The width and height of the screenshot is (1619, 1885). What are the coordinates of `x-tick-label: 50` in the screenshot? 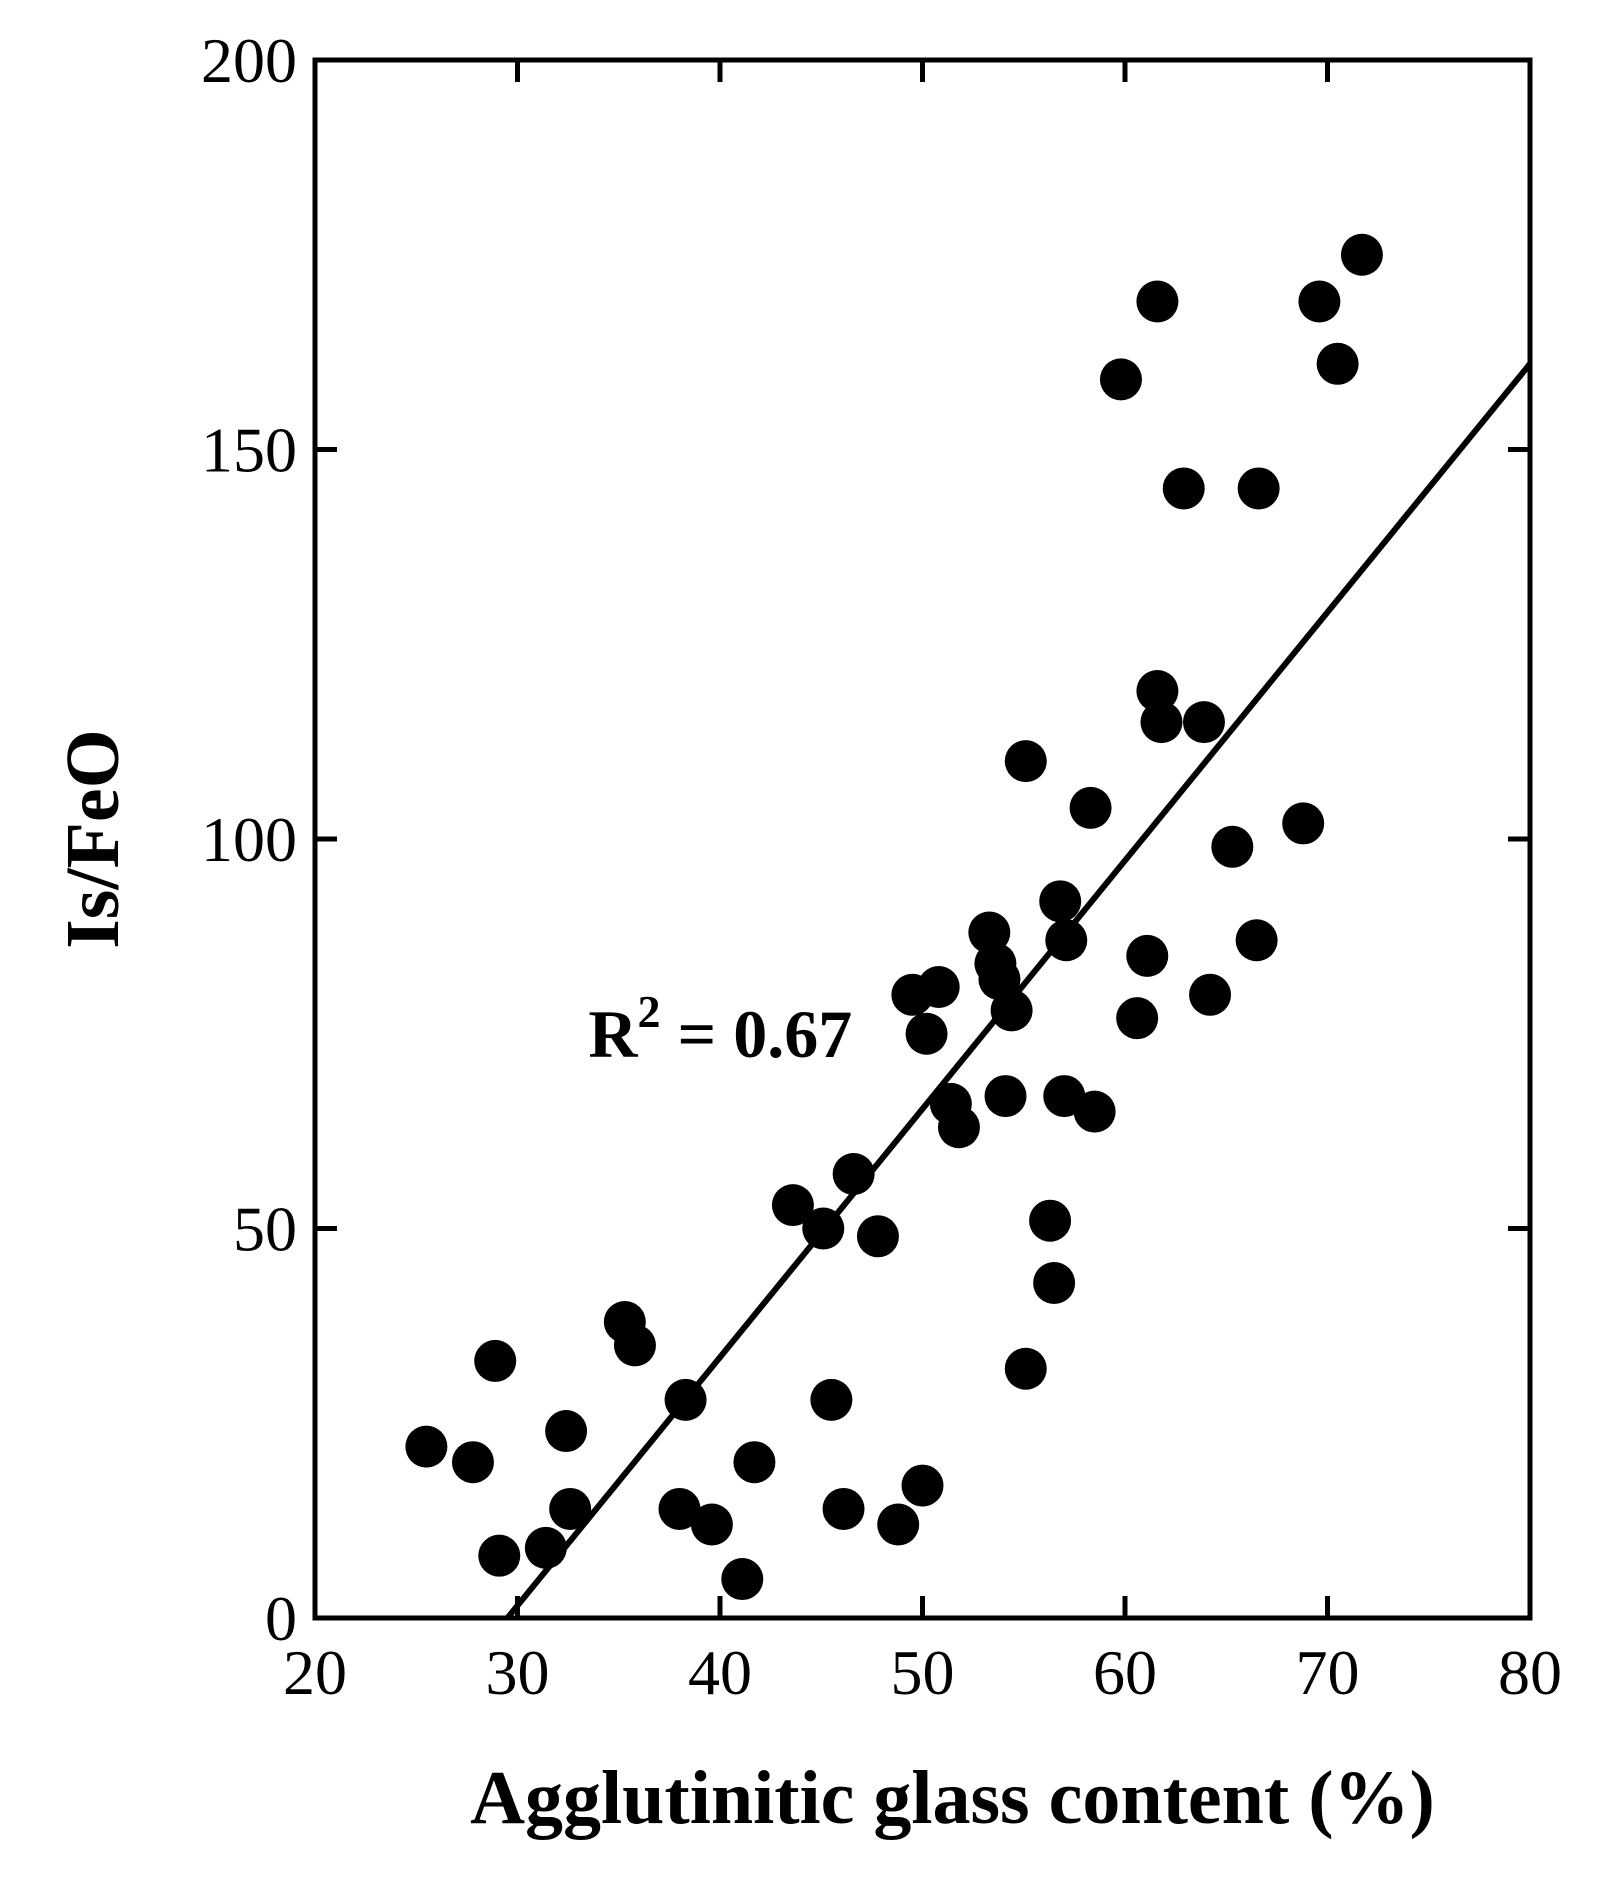 It's located at (923, 1672).